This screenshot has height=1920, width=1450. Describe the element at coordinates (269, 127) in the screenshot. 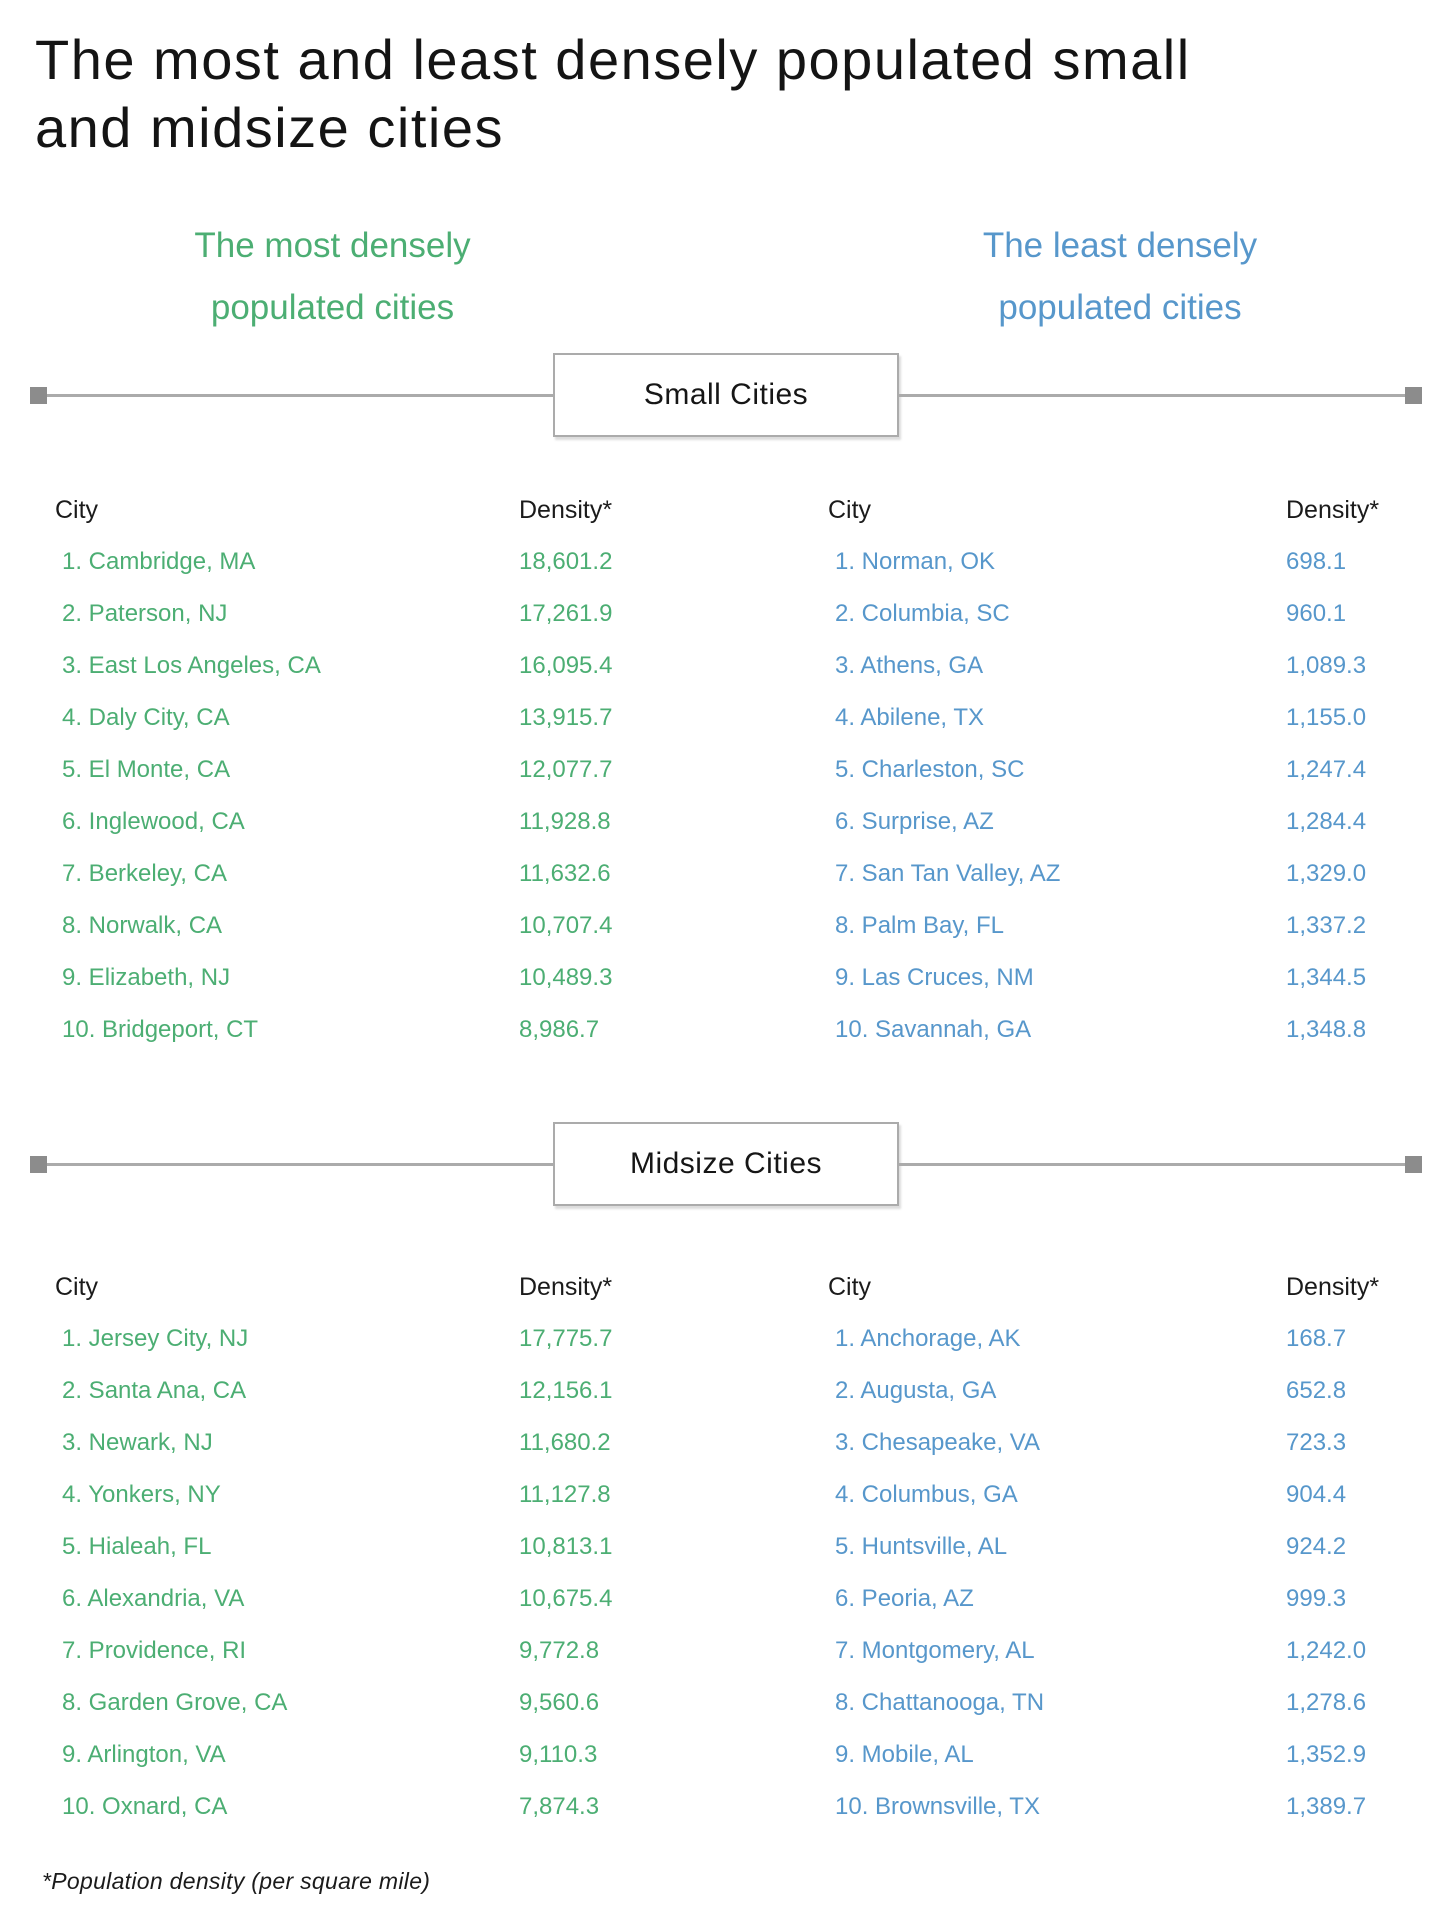

I see `page-title-line2: and midsize cities` at that location.